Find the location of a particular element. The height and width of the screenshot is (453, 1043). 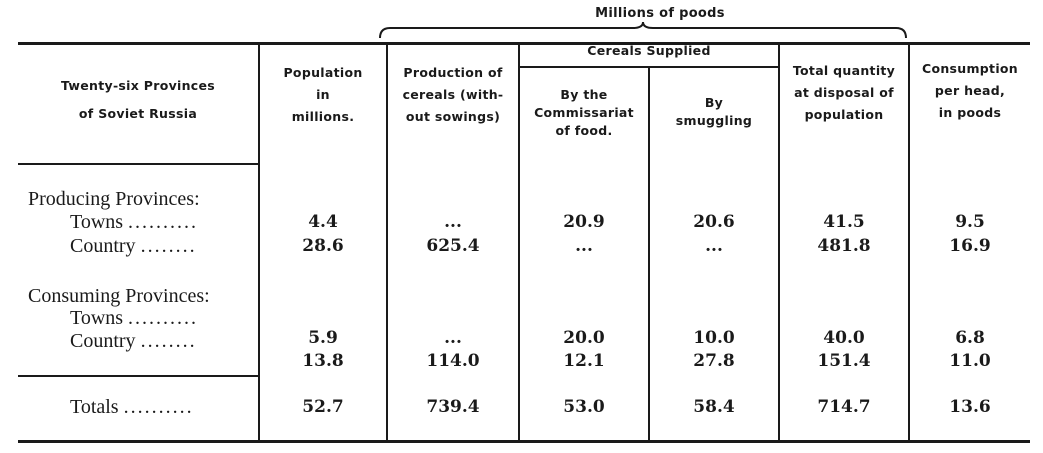

cell-cons-towns-commissariat: 20.0 is located at coordinates (584, 338).